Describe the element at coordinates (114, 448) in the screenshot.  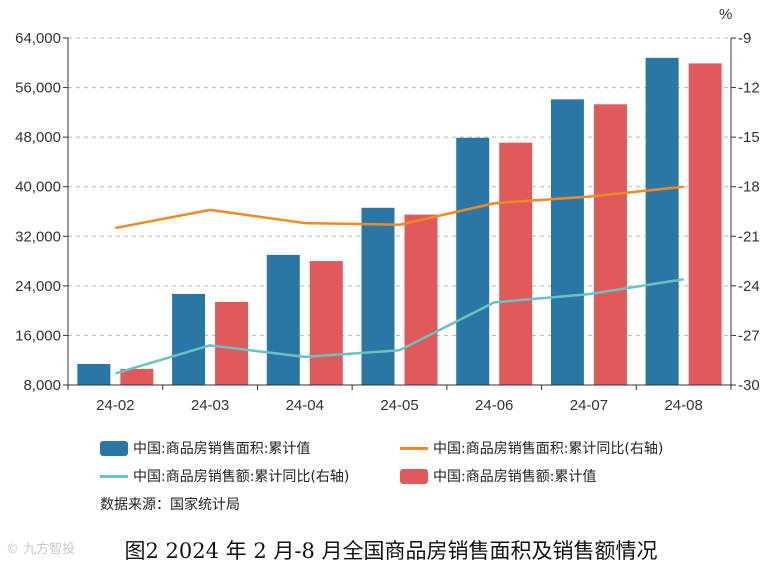
I see `legend-swatch-area-bar` at that location.